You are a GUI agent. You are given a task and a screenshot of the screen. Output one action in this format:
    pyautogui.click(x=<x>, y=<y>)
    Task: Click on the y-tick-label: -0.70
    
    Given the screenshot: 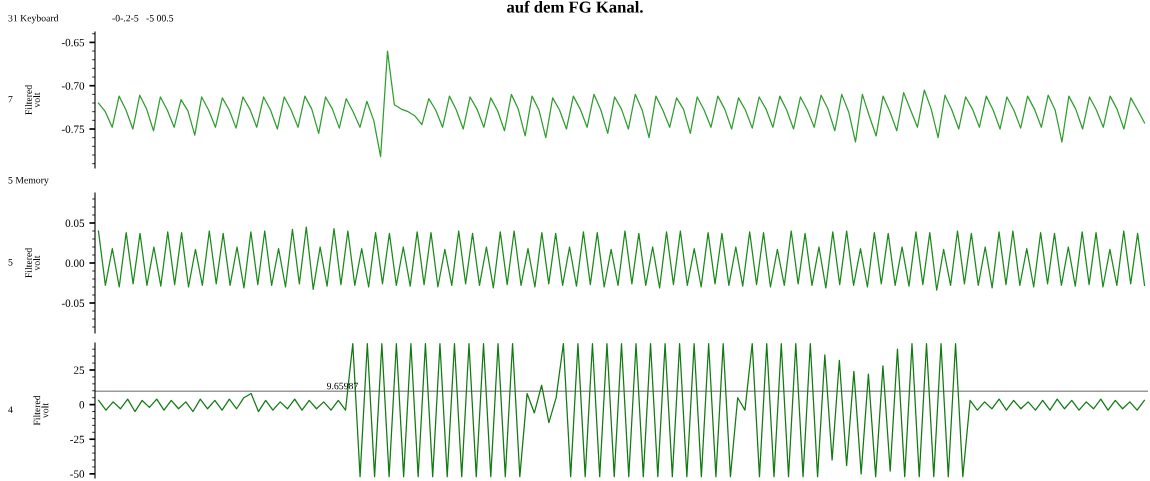 What is the action you would take?
    pyautogui.click(x=73, y=86)
    